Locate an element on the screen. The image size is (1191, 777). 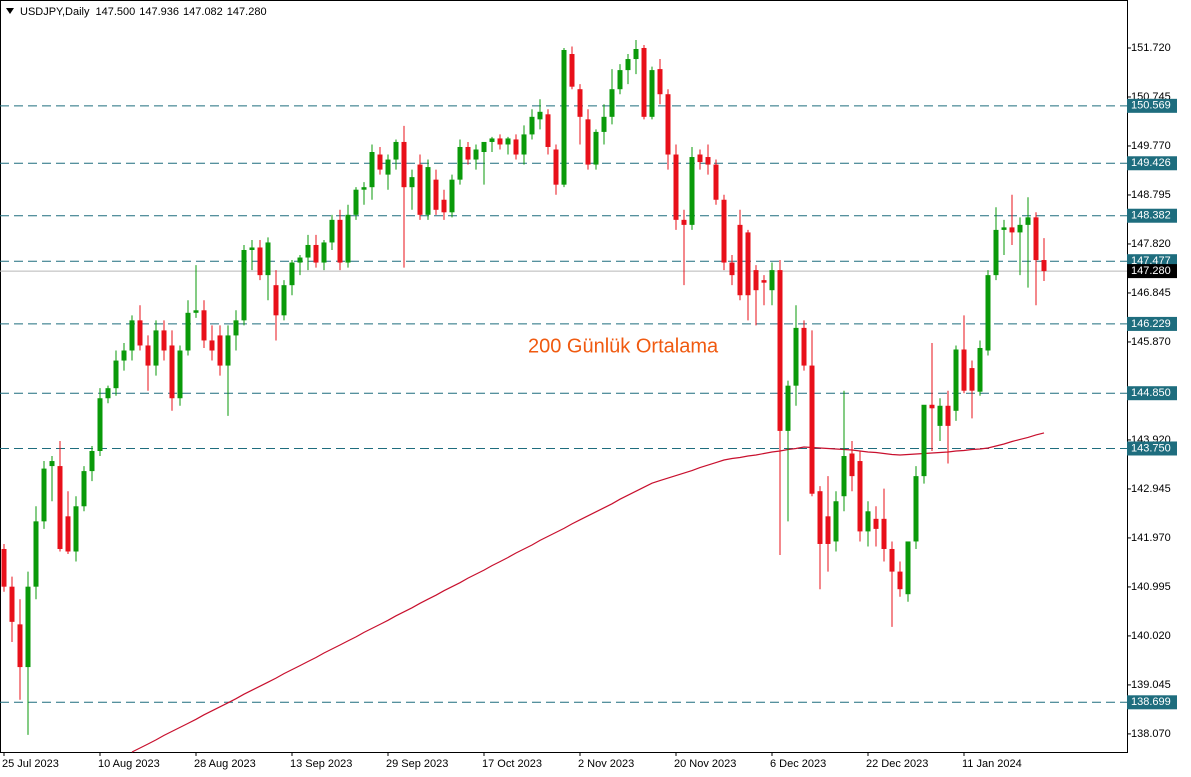
y-tick-label: 141.970 is located at coordinates (1151, 538).